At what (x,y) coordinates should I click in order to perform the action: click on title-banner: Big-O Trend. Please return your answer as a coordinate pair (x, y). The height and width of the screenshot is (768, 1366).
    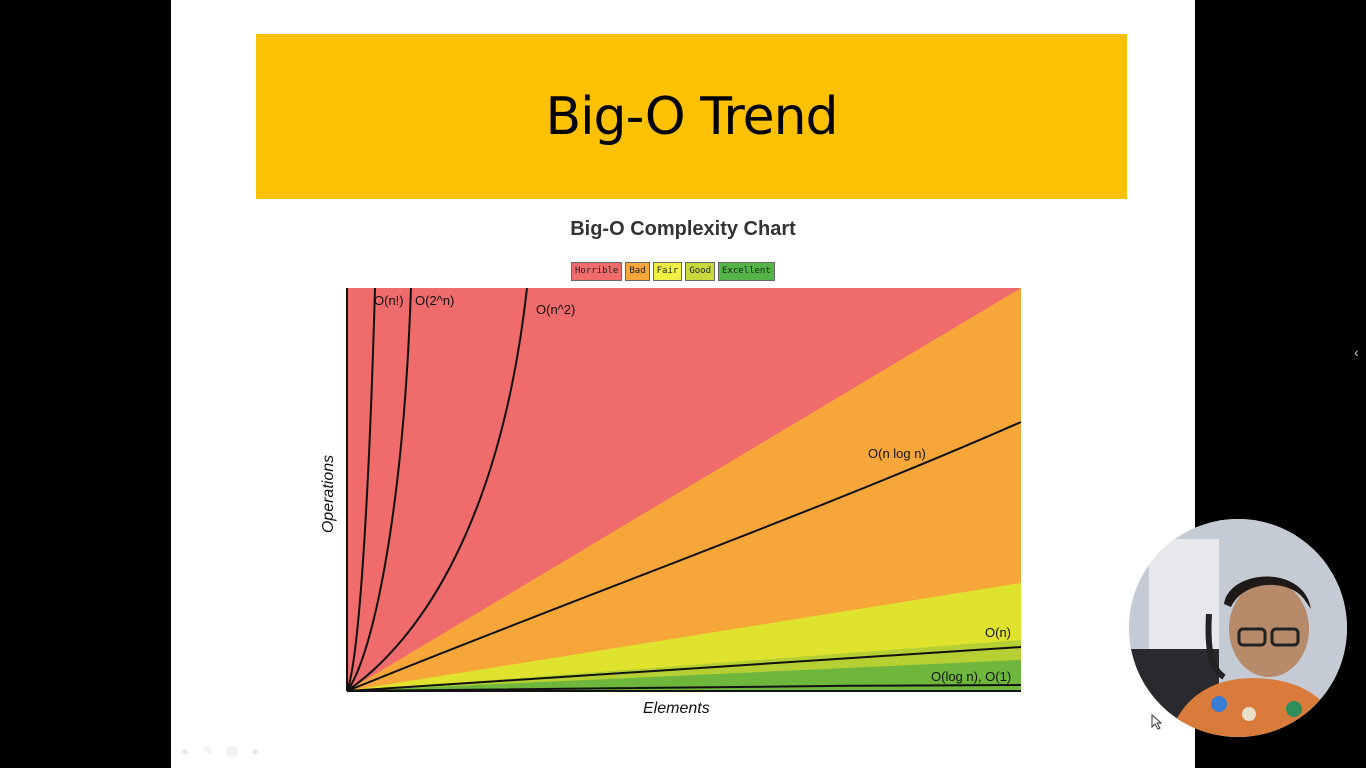
    Looking at the image, I should click on (691, 116).